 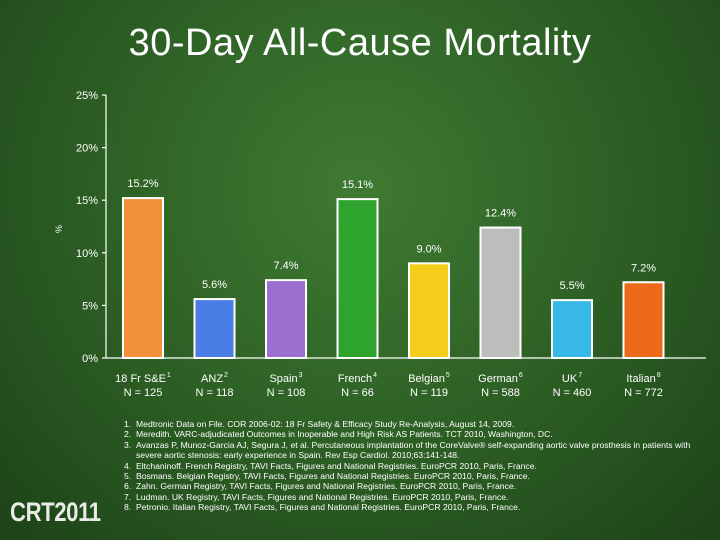 What do you see at coordinates (214, 393) in the screenshot?
I see `x-category-n: N = 118` at bounding box center [214, 393].